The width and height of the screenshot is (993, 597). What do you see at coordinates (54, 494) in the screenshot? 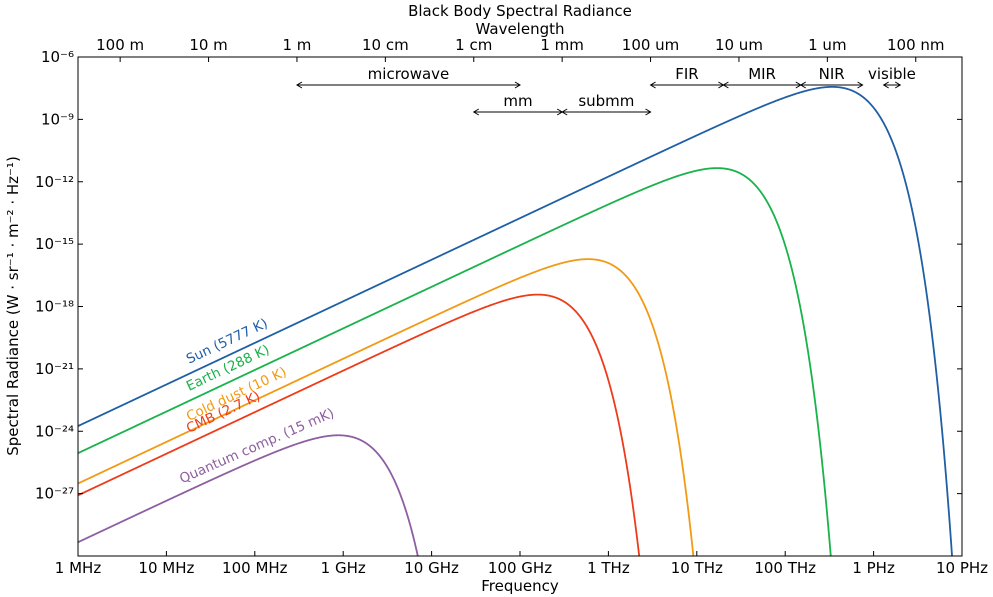
I see `y-tick-label: 10⁻²⁷` at bounding box center [54, 494].